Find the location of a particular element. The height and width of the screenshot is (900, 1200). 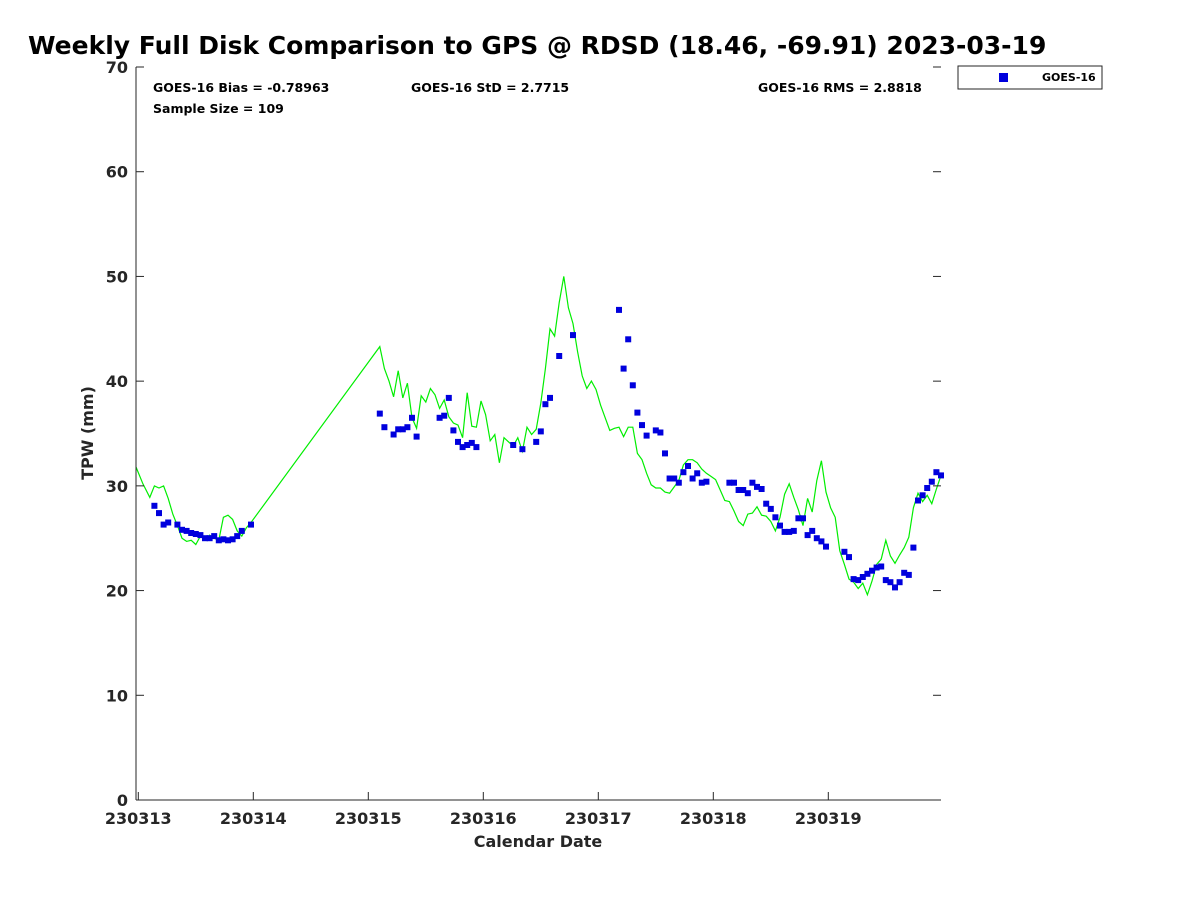

y-tick-label: 10 is located at coordinates (117, 695).